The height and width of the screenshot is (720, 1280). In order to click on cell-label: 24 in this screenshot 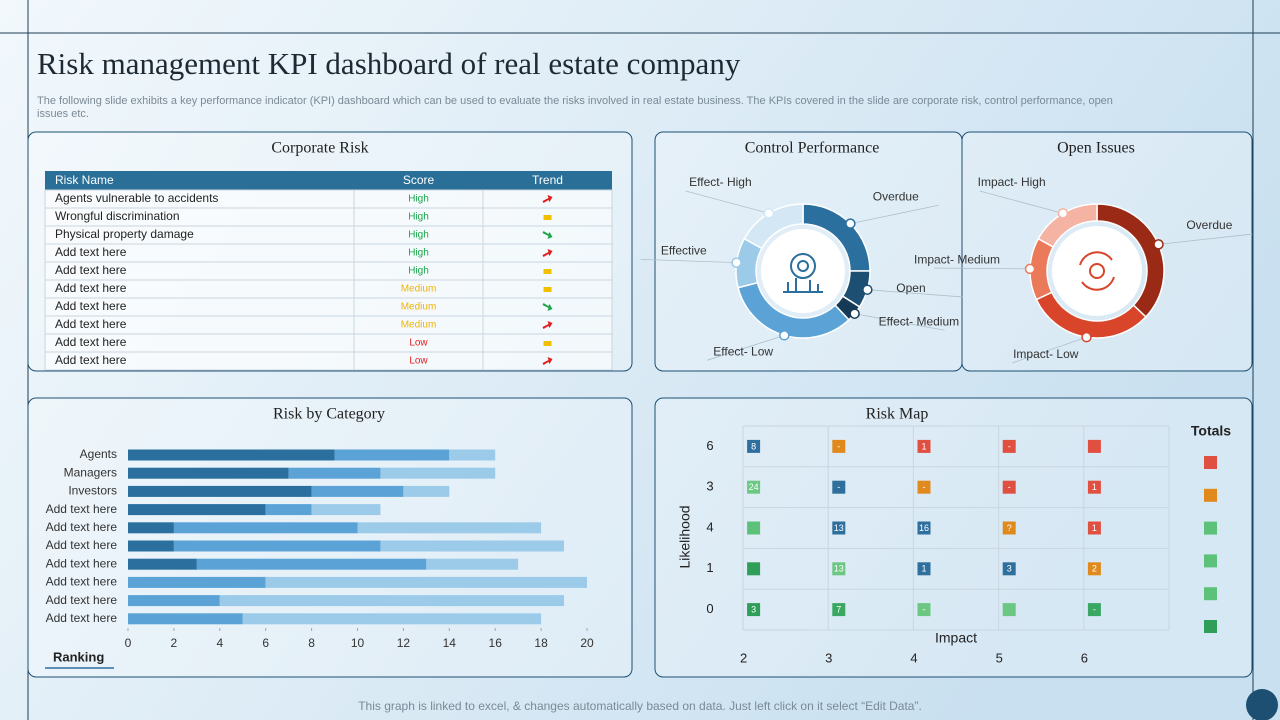, I will do `click(754, 487)`.